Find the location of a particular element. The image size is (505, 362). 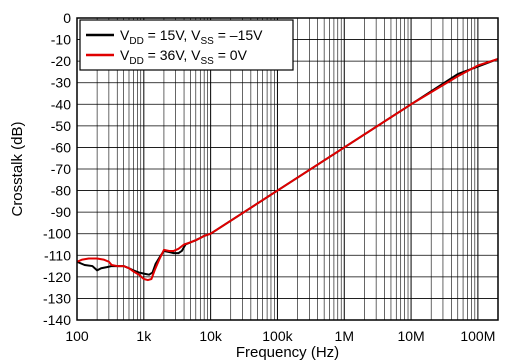

y-tick-label: -110 is located at coordinates (57, 255).